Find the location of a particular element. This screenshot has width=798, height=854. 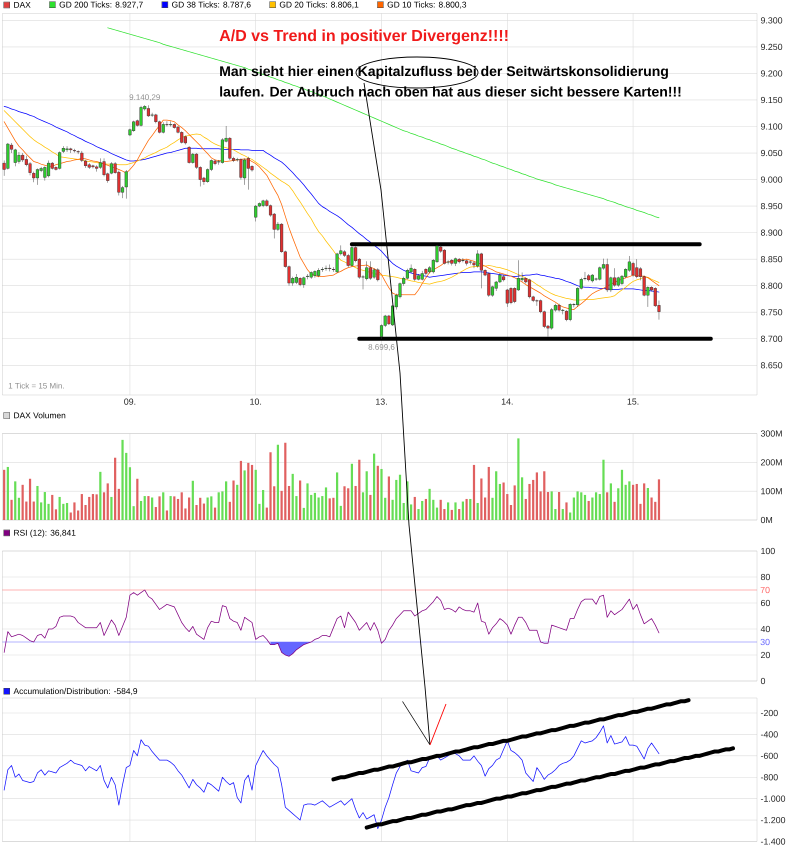

y-tick-label: 80 is located at coordinates (765, 577).